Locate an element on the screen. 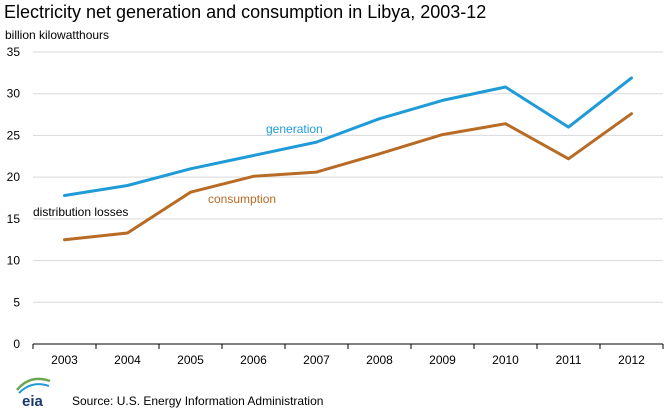  x-tick-label: 2008 is located at coordinates (379, 360).